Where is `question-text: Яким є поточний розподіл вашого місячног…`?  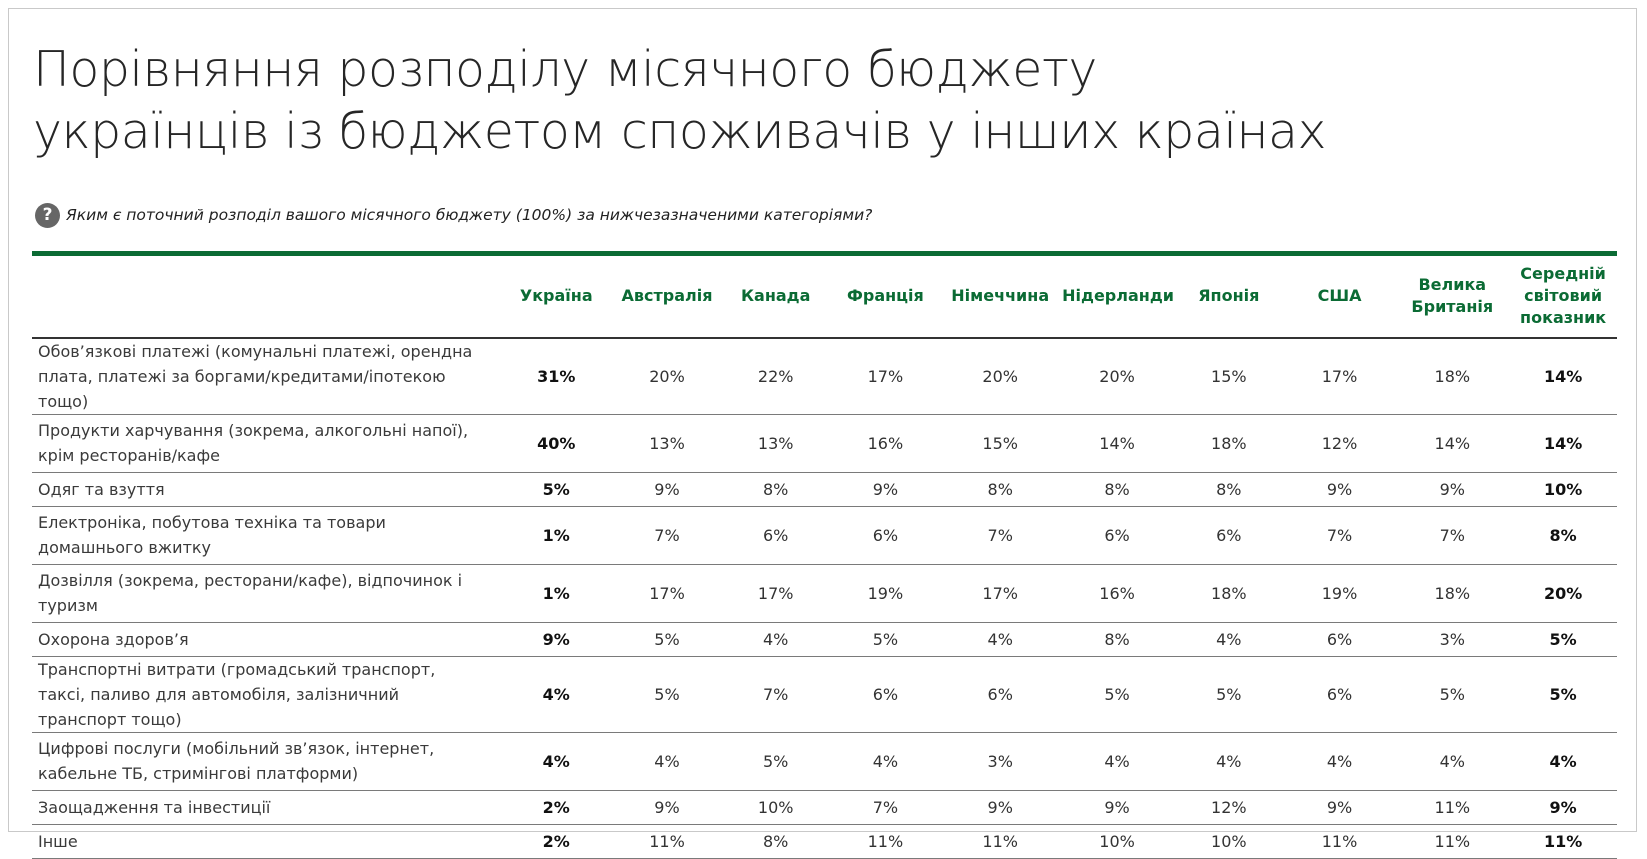 question-text: Яким є поточний розподіл вашого місячног… is located at coordinates (469, 215).